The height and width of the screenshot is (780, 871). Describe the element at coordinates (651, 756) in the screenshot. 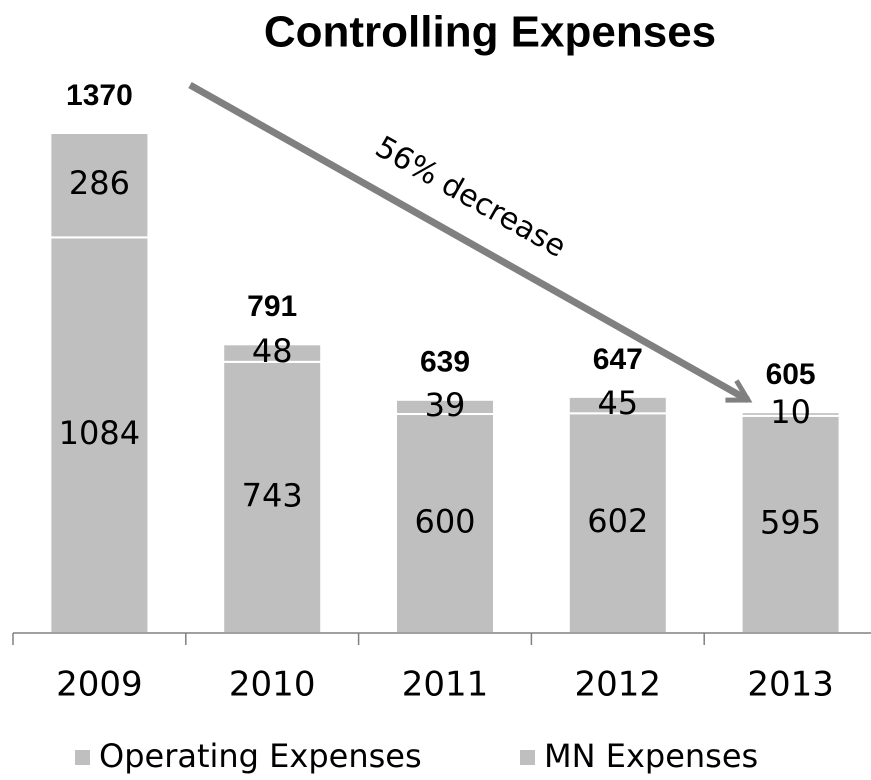

I see `legend-label: MN Expenses` at that location.